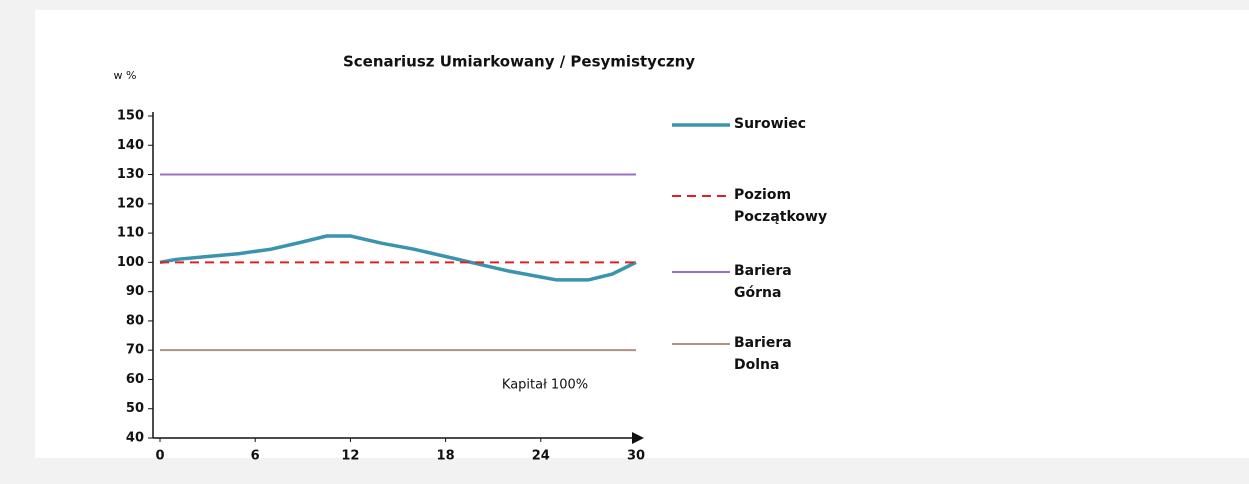 The image size is (1249, 484). I want to click on y-tick-label: 130, so click(130, 174).